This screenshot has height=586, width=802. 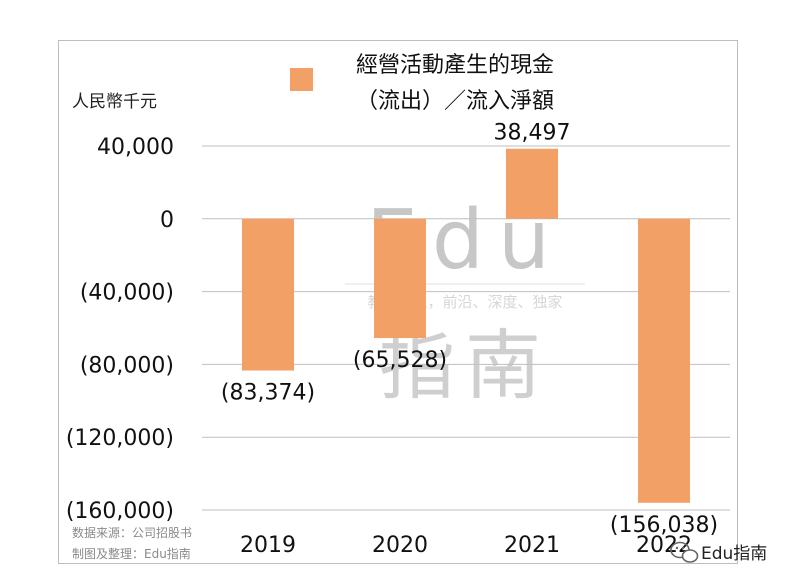 I want to click on wechat-badge: Edu指南, so click(x=718, y=552).